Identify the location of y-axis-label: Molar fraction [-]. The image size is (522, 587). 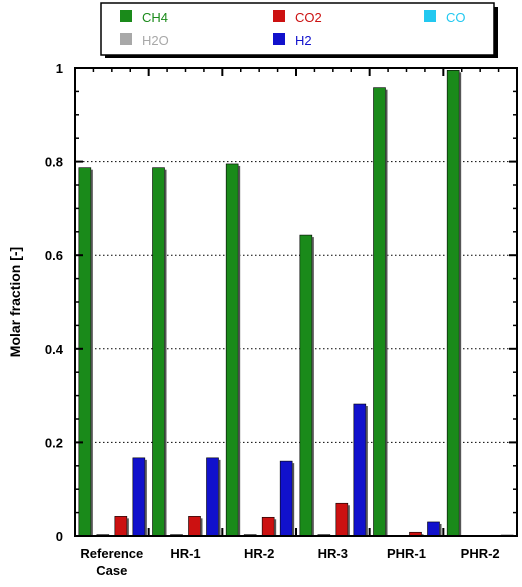
(15, 302).